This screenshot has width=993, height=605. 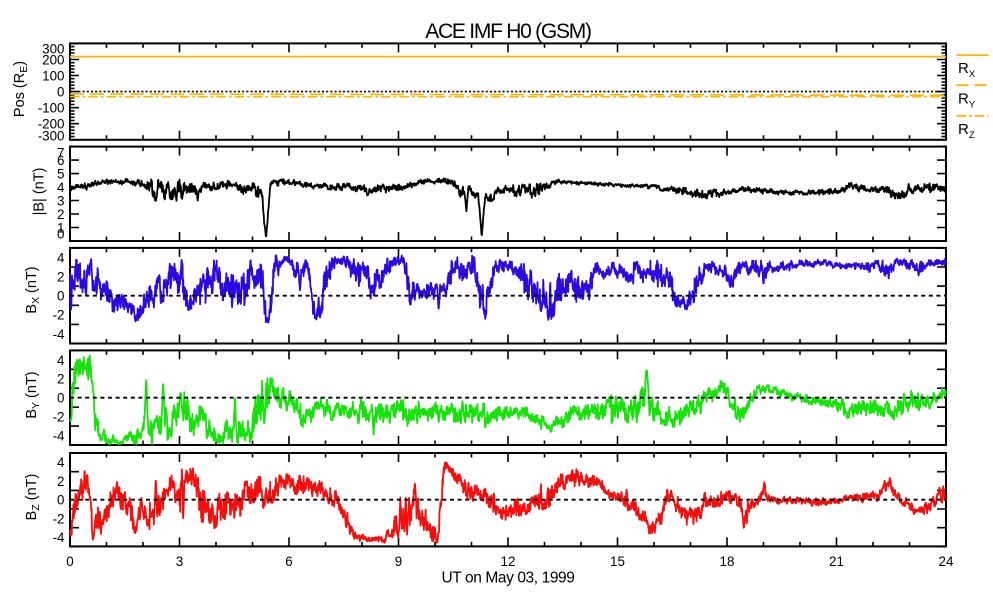 I want to click on svg-text: -100, so click(x=51, y=108).